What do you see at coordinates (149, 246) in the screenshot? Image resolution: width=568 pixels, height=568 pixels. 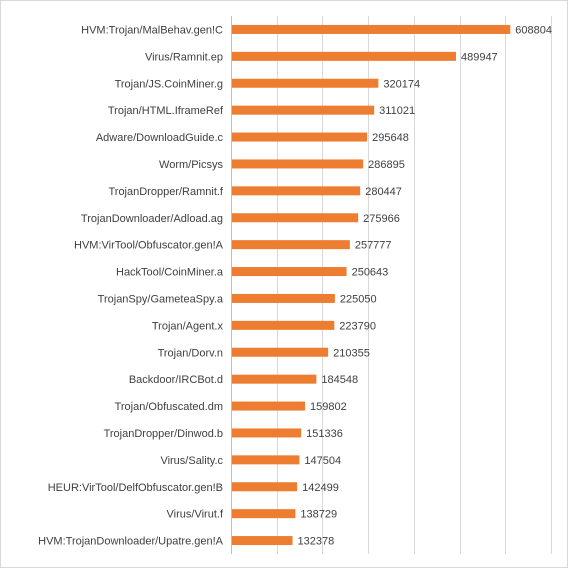 I see `category-label: HVM:VirTool/Obfuscator.gen!A` at bounding box center [149, 246].